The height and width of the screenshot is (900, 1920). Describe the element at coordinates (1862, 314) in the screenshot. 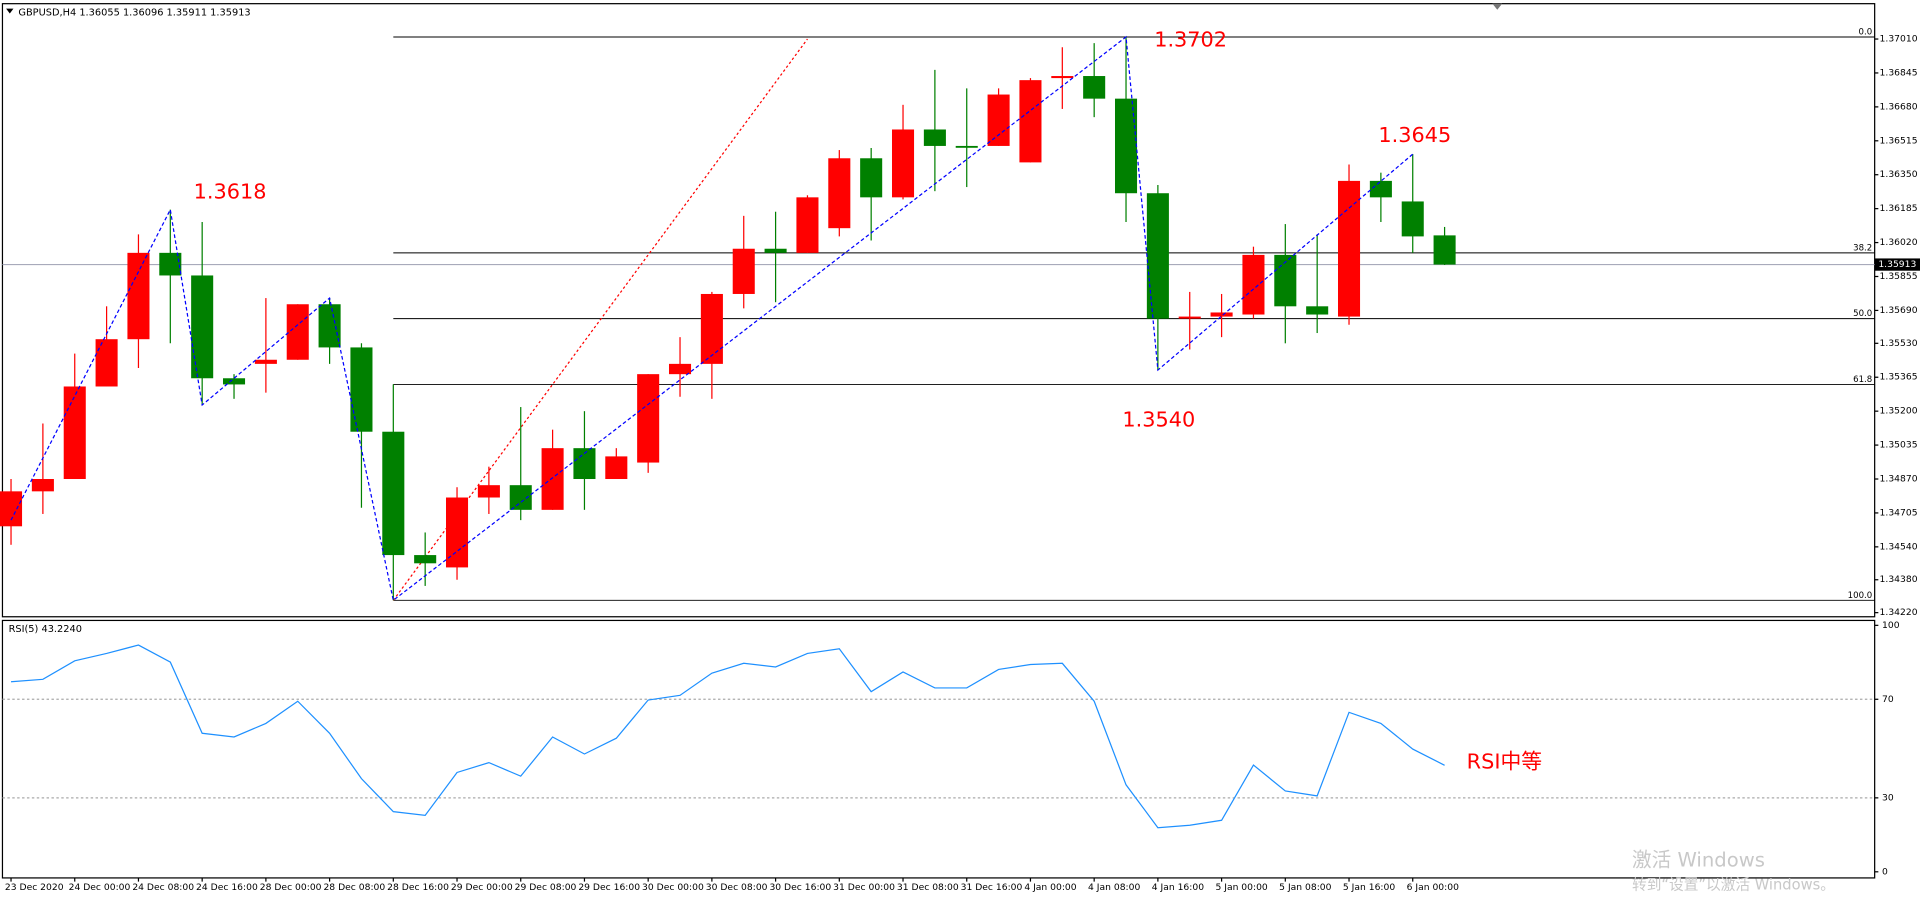

I see `fib-level-label: 50.0` at that location.